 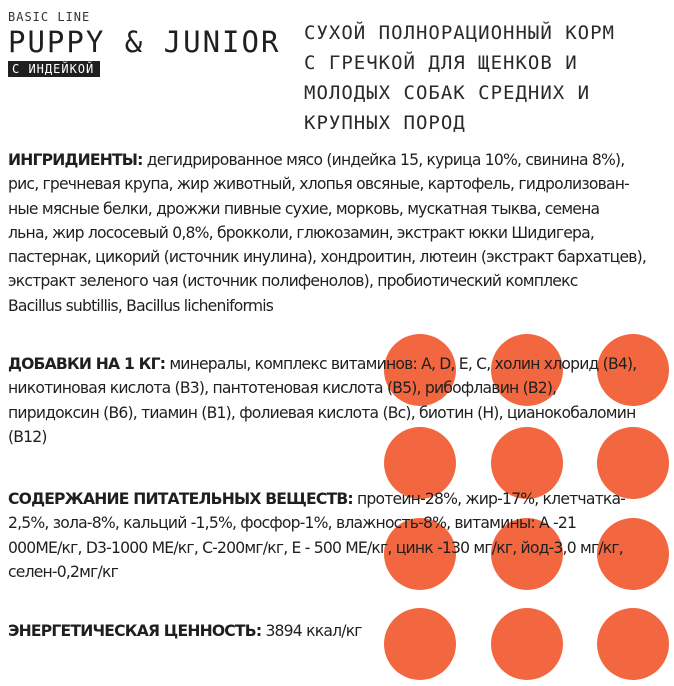 What do you see at coordinates (54, 69) in the screenshot?
I see `flavor-badge: С ИНДЕЙКОЙ` at bounding box center [54, 69].